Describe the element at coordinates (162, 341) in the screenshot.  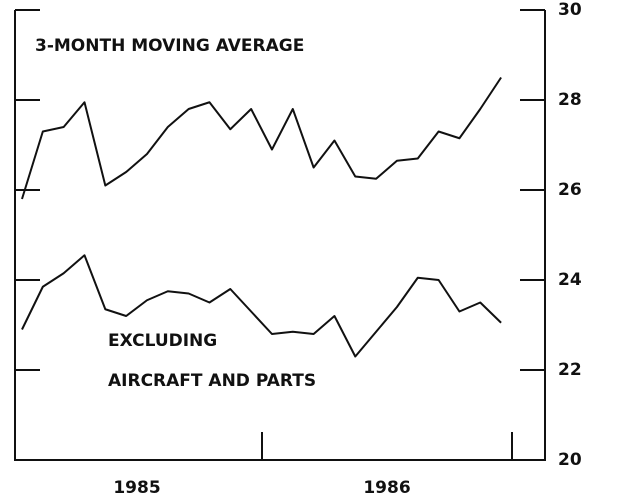
I see `annotation: EXCLUDING` at that location.